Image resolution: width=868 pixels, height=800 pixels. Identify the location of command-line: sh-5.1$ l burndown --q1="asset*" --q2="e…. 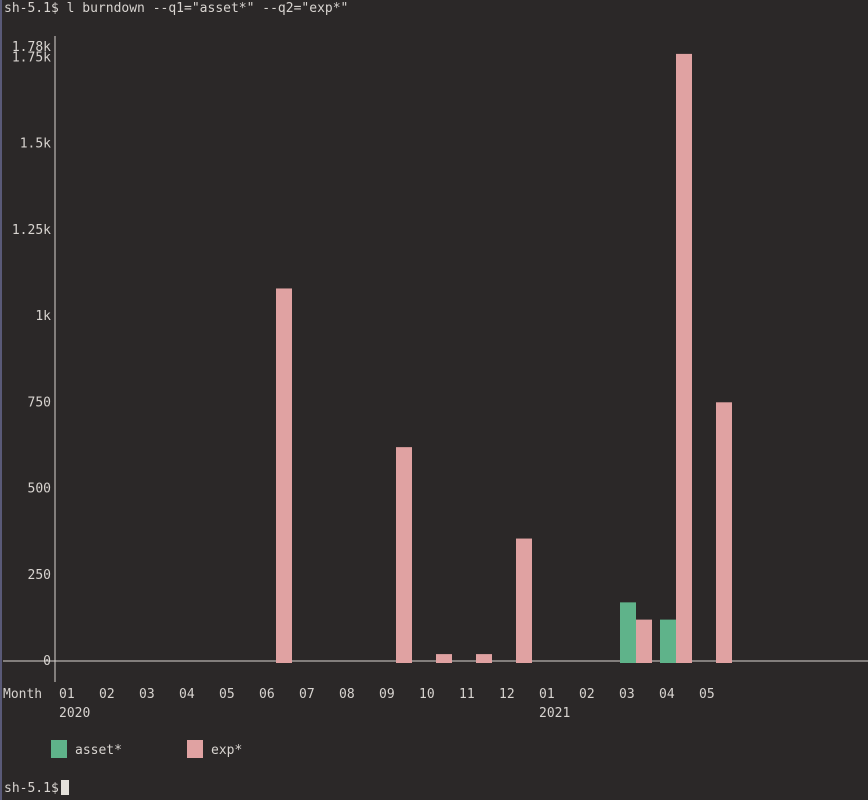
(176, 8).